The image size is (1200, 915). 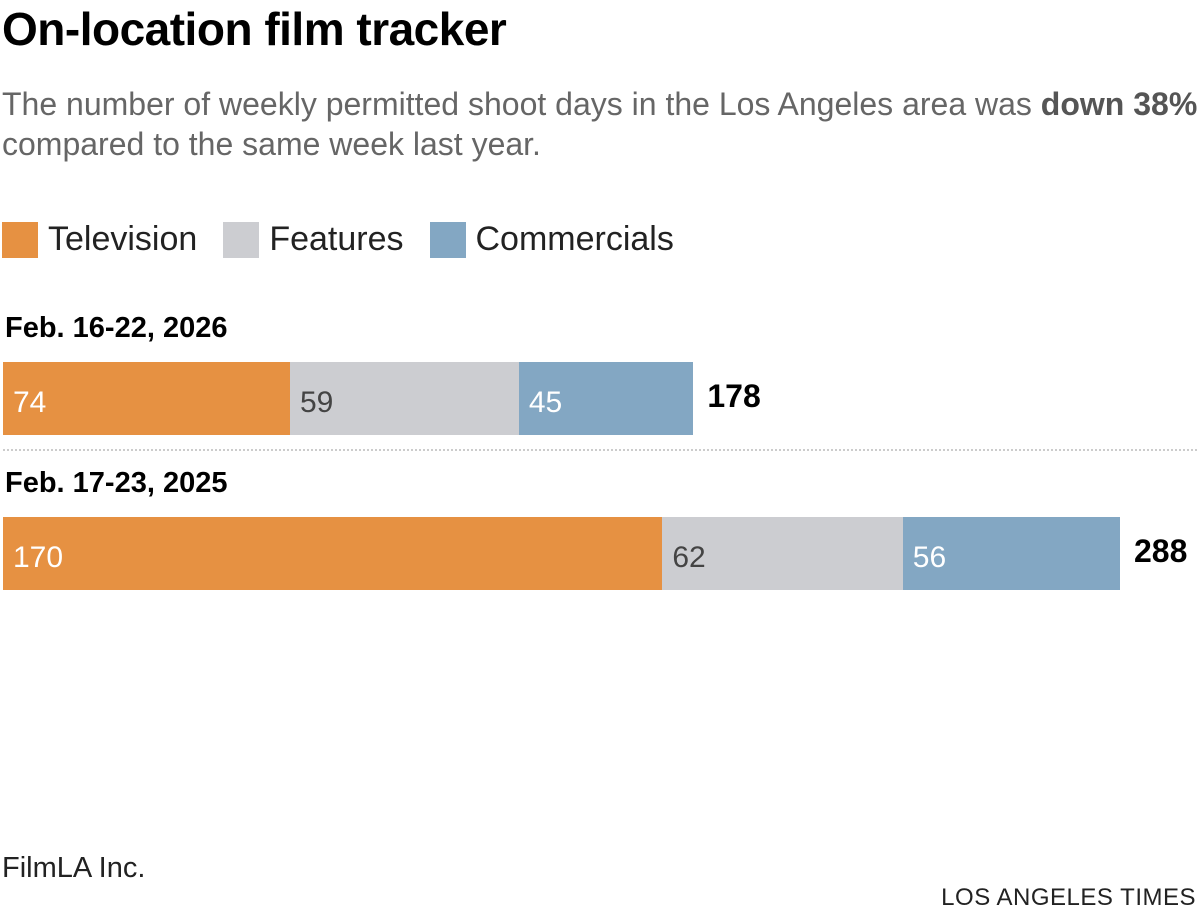 What do you see at coordinates (38, 557) in the screenshot?
I see `bar-value-label: 170` at bounding box center [38, 557].